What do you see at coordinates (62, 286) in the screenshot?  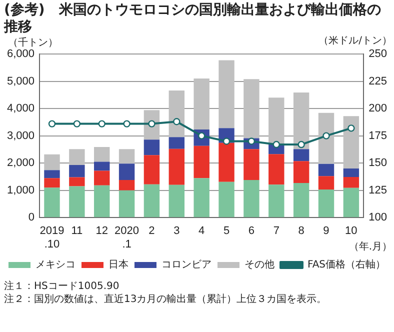 I see `text: 注１：HSコード1005.90` at bounding box center [62, 286].